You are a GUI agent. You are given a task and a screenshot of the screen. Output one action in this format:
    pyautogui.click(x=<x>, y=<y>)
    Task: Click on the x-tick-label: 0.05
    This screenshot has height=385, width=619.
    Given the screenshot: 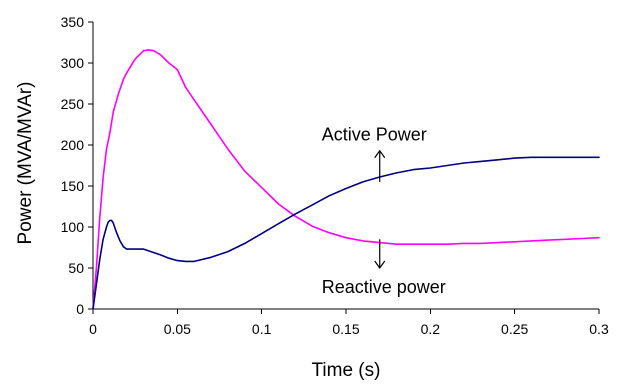 What is the action you would take?
    pyautogui.click(x=177, y=329)
    